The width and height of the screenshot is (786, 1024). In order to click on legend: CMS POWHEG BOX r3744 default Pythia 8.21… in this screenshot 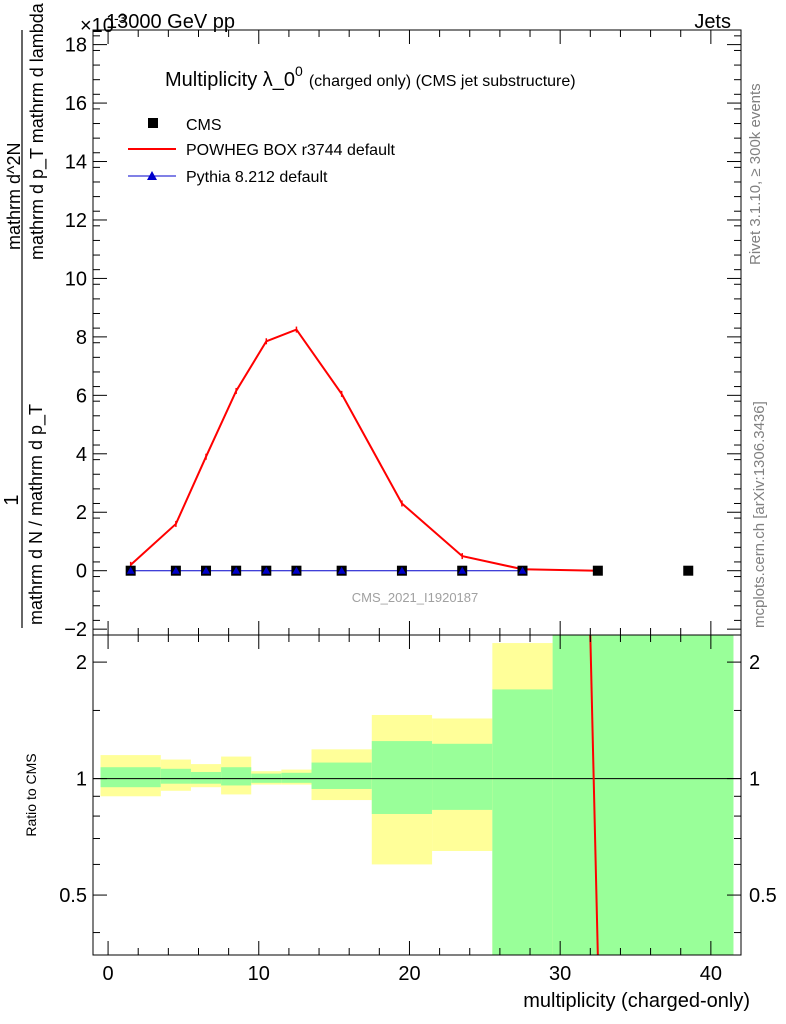, I will do `click(262, 151)`.